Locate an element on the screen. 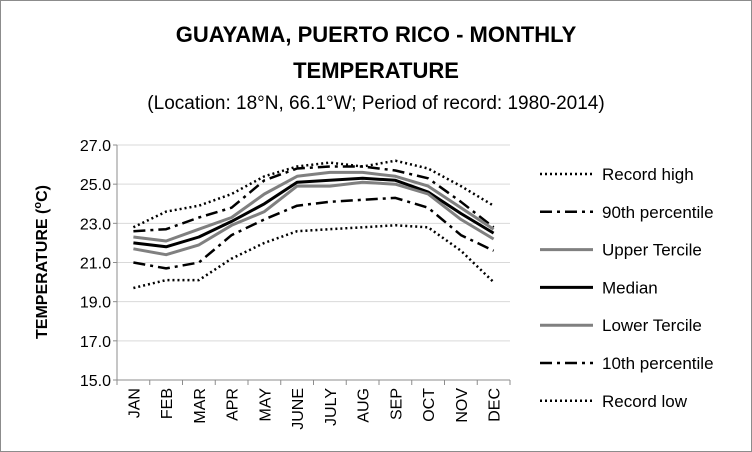  y-axis-label: TEMPERATURE (oC) is located at coordinates (41, 262).